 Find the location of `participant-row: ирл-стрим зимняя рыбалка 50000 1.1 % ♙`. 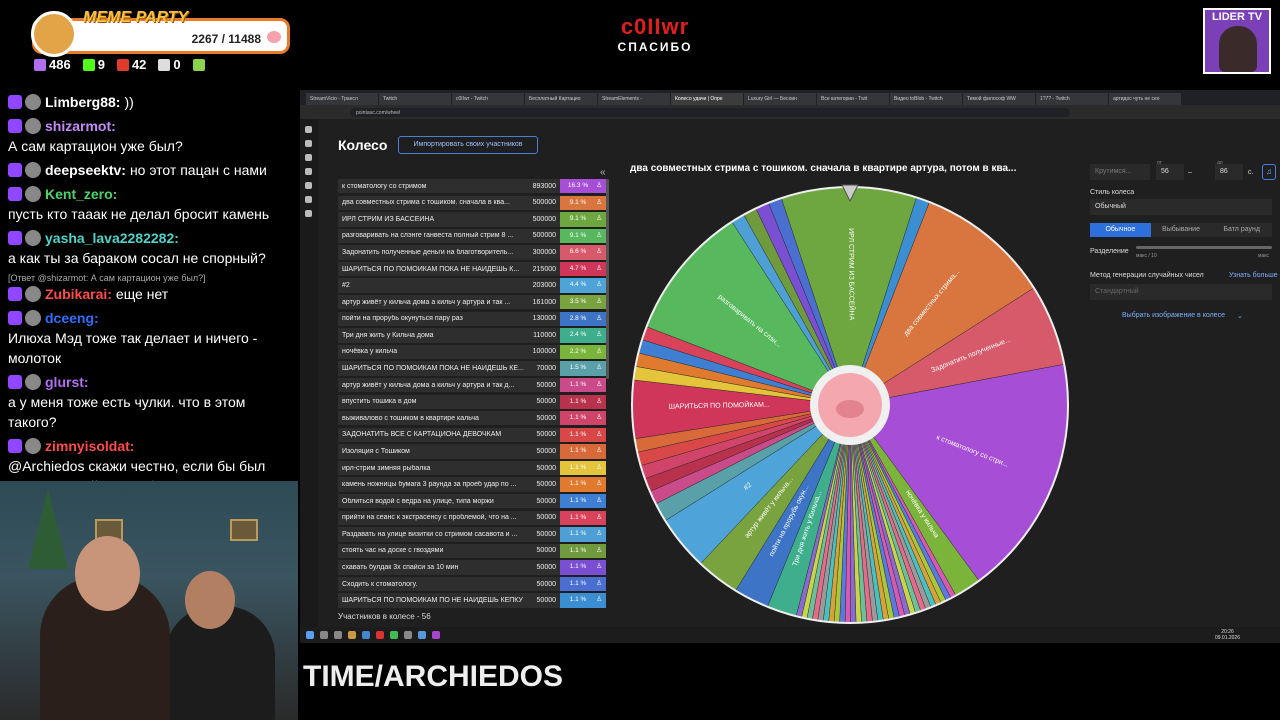

participant-row: ирл-стрим зимняя рыбалка 50000 1.1 % ♙ is located at coordinates (472, 468).